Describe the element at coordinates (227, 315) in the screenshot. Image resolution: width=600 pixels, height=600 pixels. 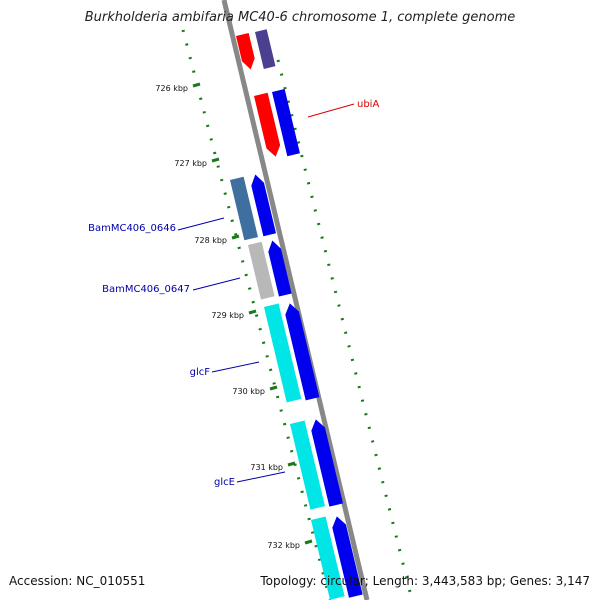
I see `kbp-tick-label: 729 kbp` at that location.